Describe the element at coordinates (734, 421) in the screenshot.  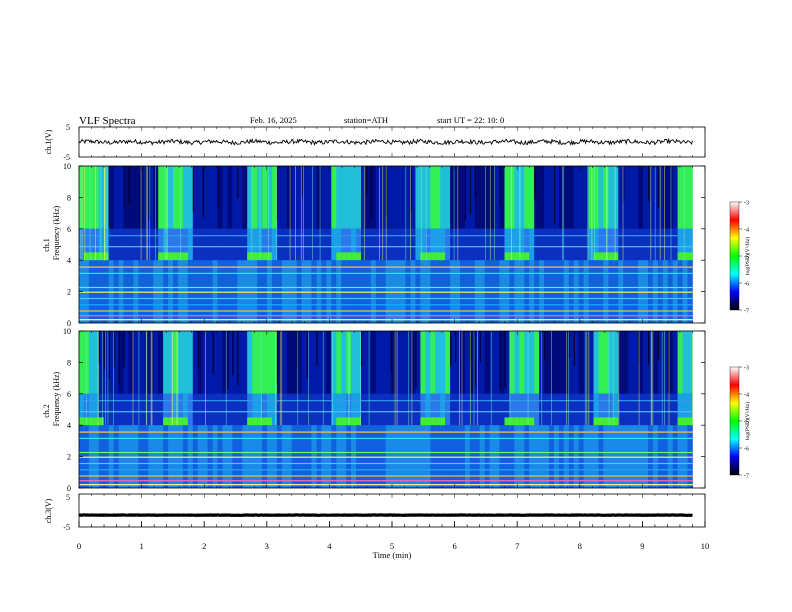
I see `colorbar-bar` at that location.